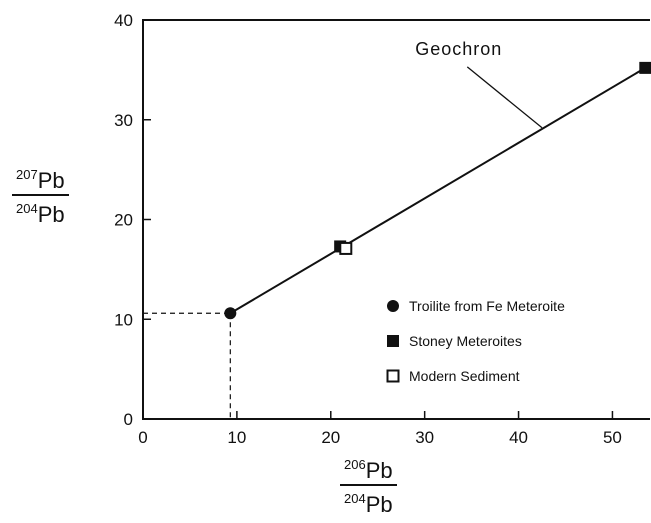 This screenshot has width=651, height=523. I want to click on reference-lines, so click(187, 365).